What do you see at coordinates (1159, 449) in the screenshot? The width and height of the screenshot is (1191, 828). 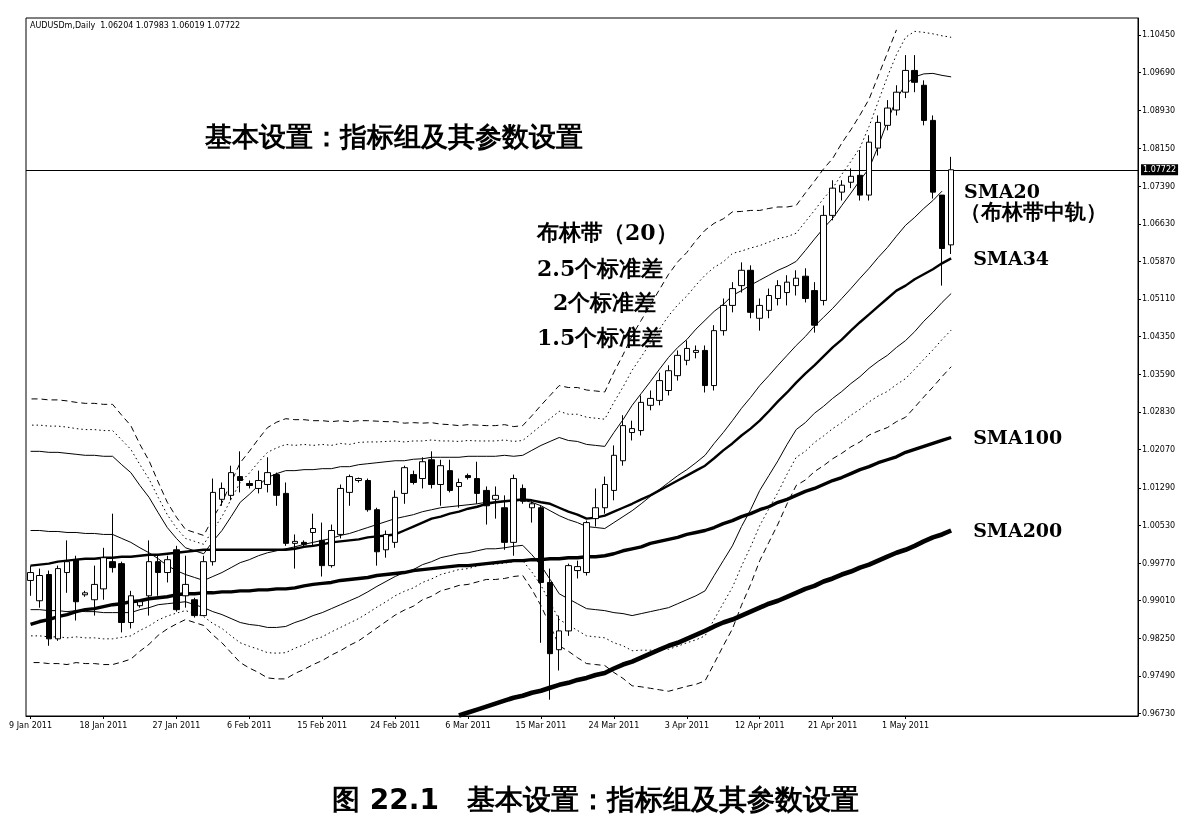 I see `y-tick-label: 1.02070` at bounding box center [1159, 449].